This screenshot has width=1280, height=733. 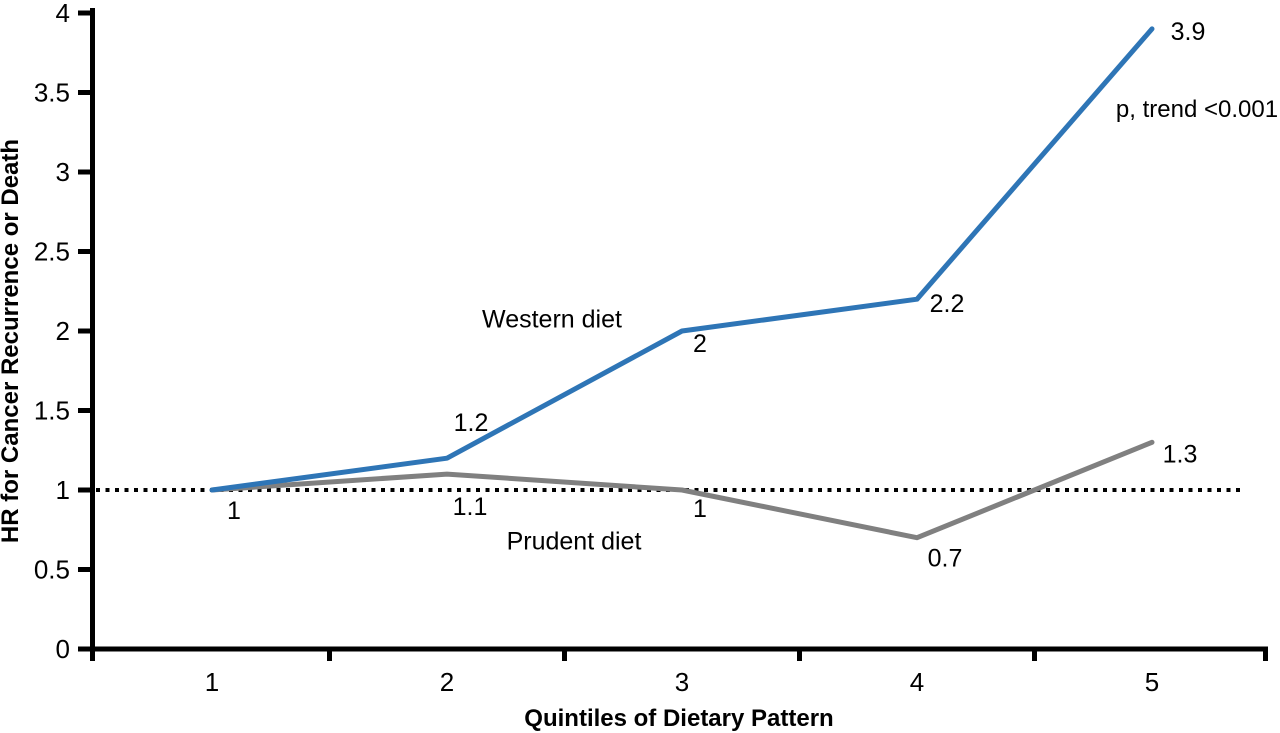 I want to click on y-tick-label: 1.5, so click(x=52, y=411).